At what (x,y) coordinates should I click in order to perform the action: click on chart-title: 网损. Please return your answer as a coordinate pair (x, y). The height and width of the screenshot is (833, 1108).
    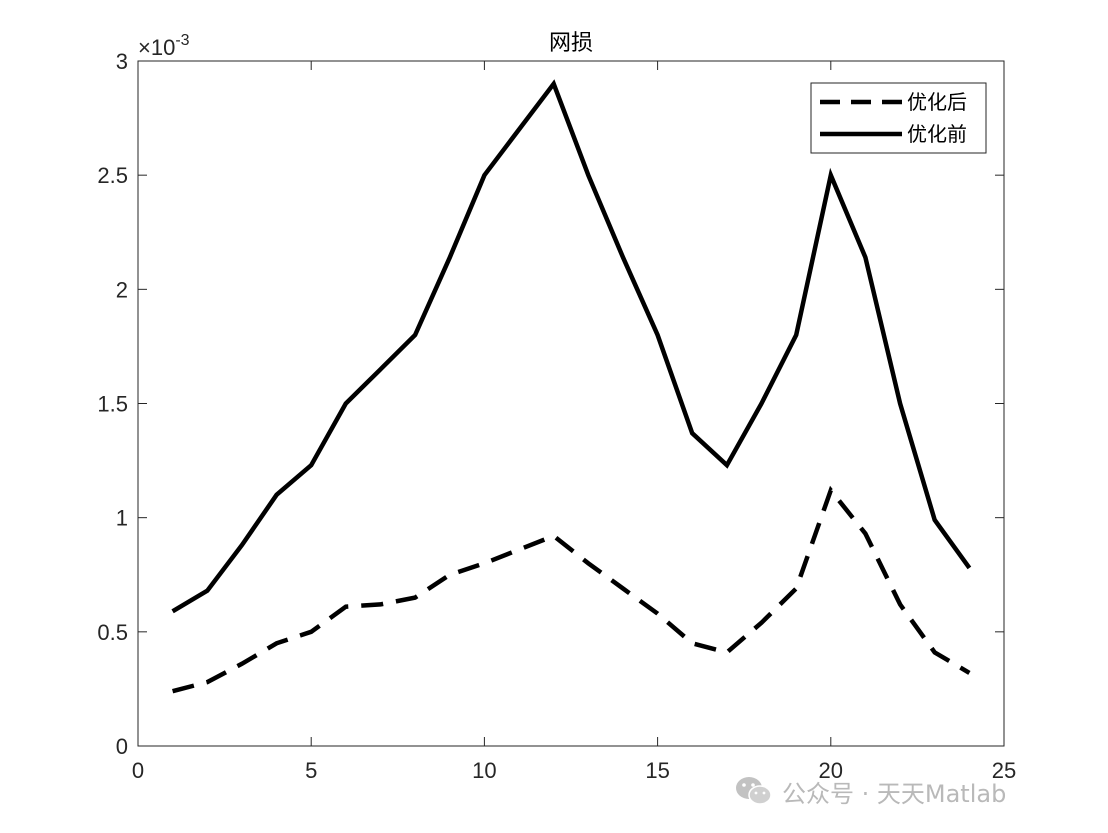
    Looking at the image, I should click on (571, 43).